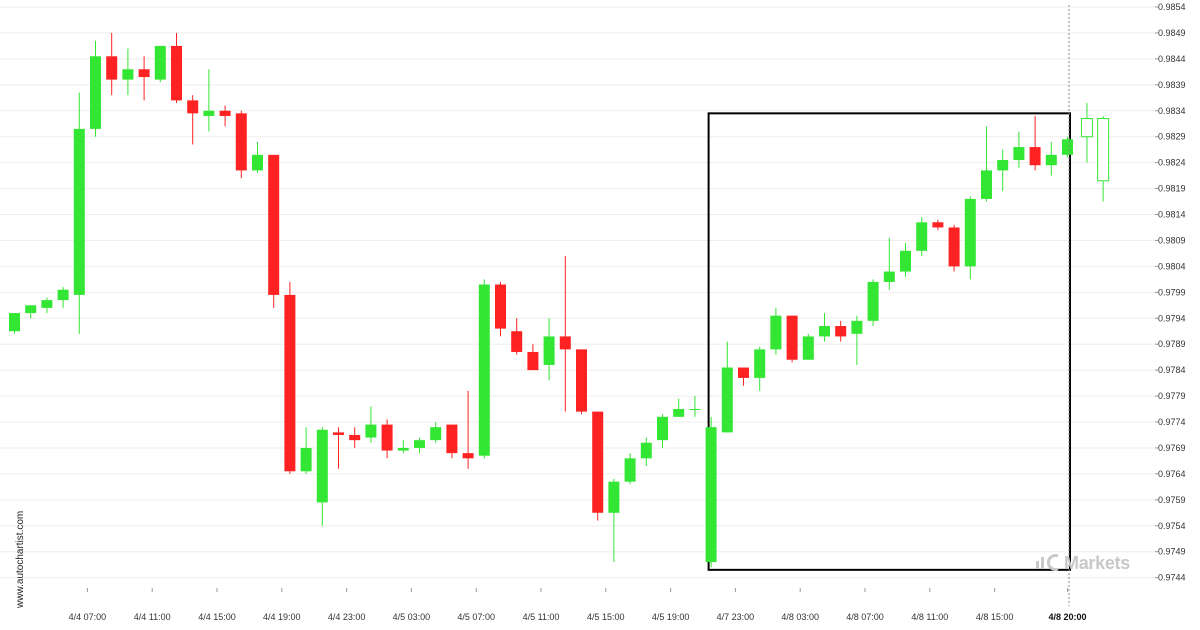  I want to click on y-tick-label: 0.9754, so click(1172, 526).